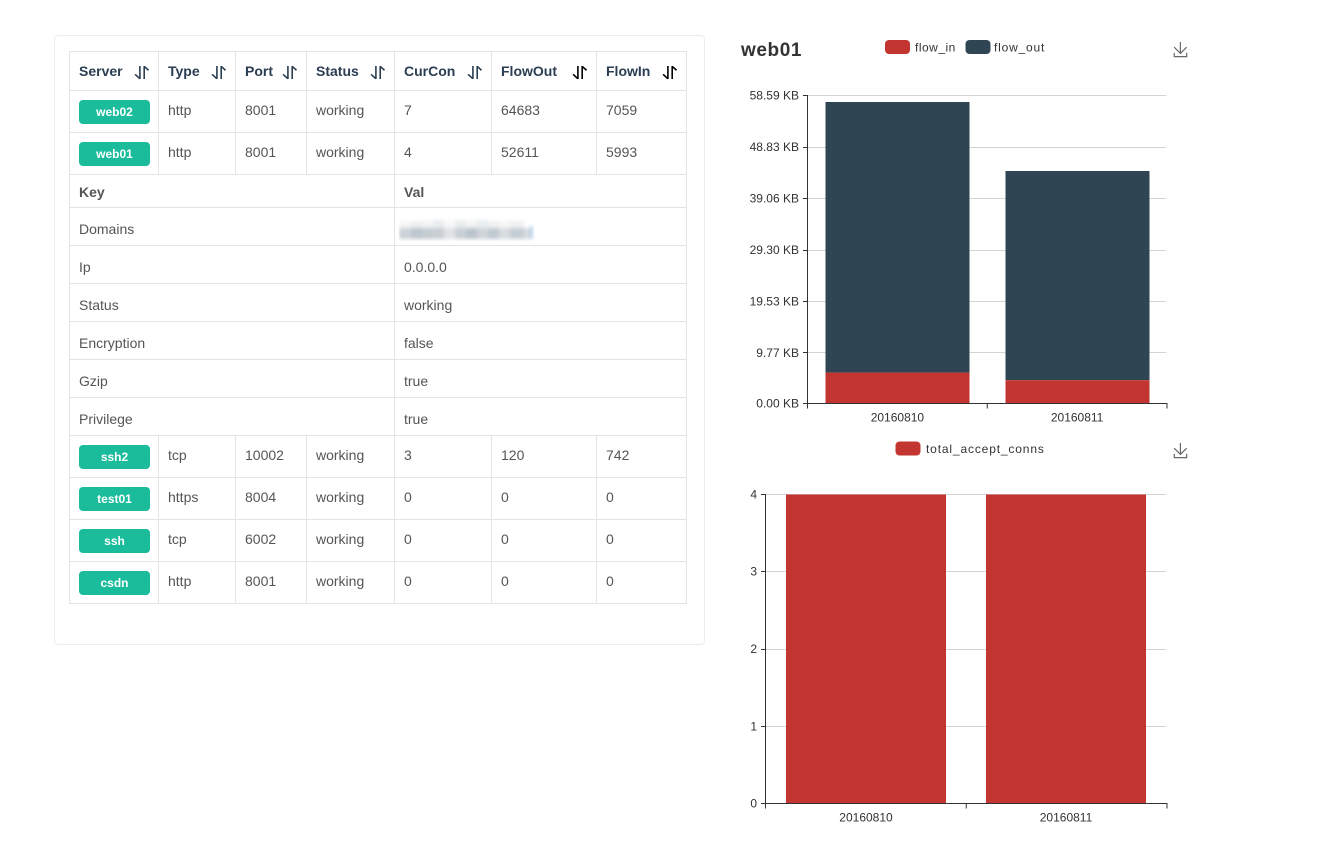  I want to click on svg-text: 48.83 KB, so click(774, 147).